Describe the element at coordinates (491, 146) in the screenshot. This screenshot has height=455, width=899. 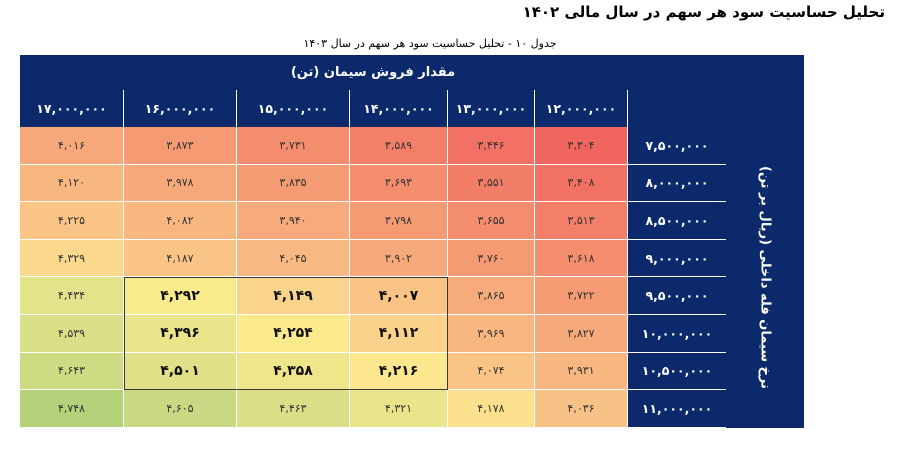
I see `eps-cell: ۳,۴۴۶` at that location.